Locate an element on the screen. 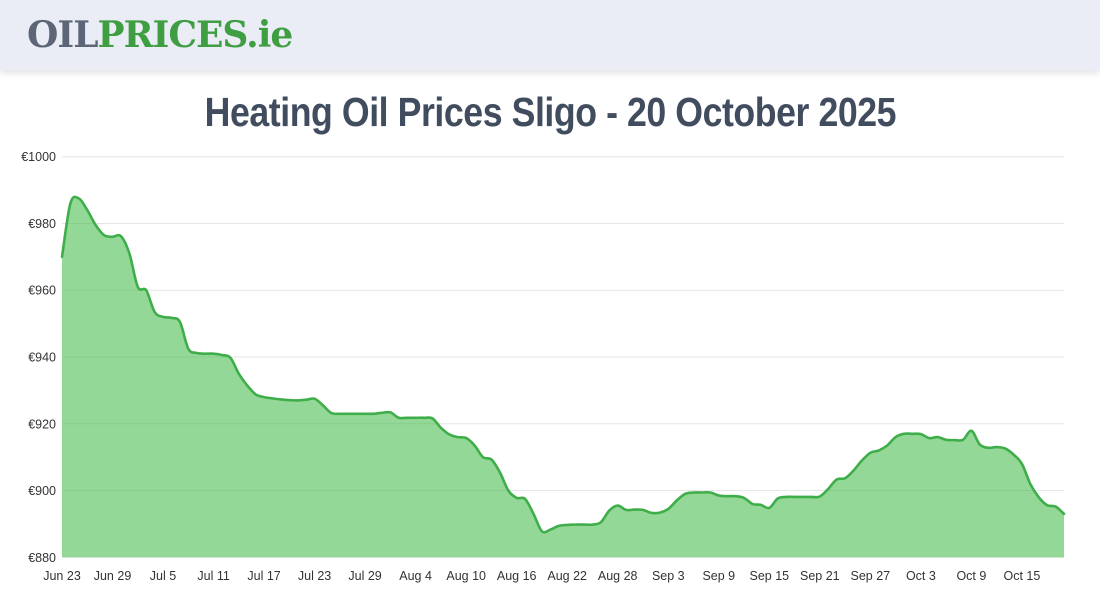 The image size is (1100, 605). x-axis-label: Sep 21 is located at coordinates (820, 576).